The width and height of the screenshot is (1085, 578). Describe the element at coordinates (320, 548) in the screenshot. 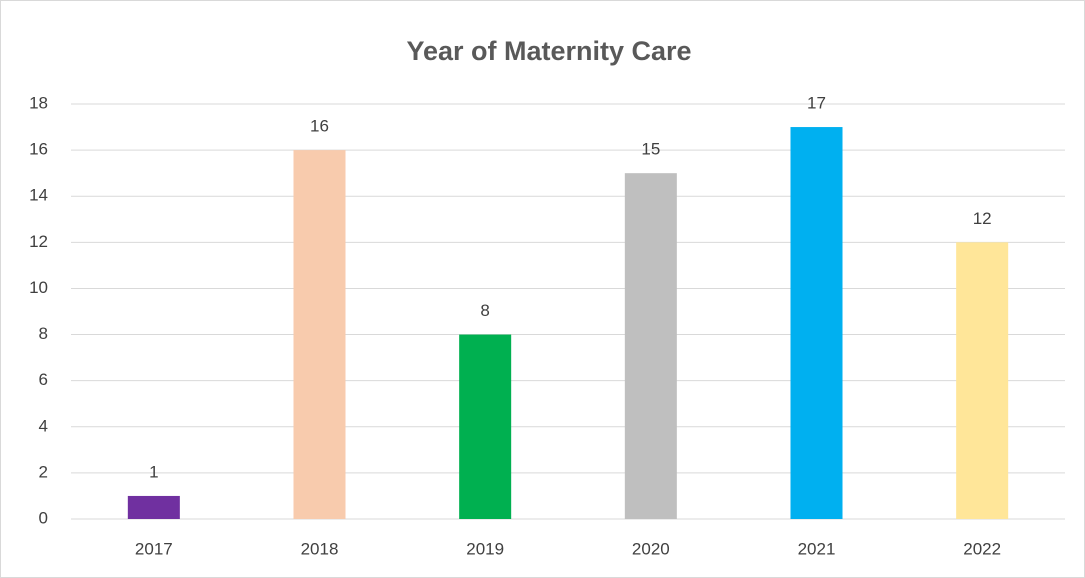

I see `x-tick-label: 2018` at that location.